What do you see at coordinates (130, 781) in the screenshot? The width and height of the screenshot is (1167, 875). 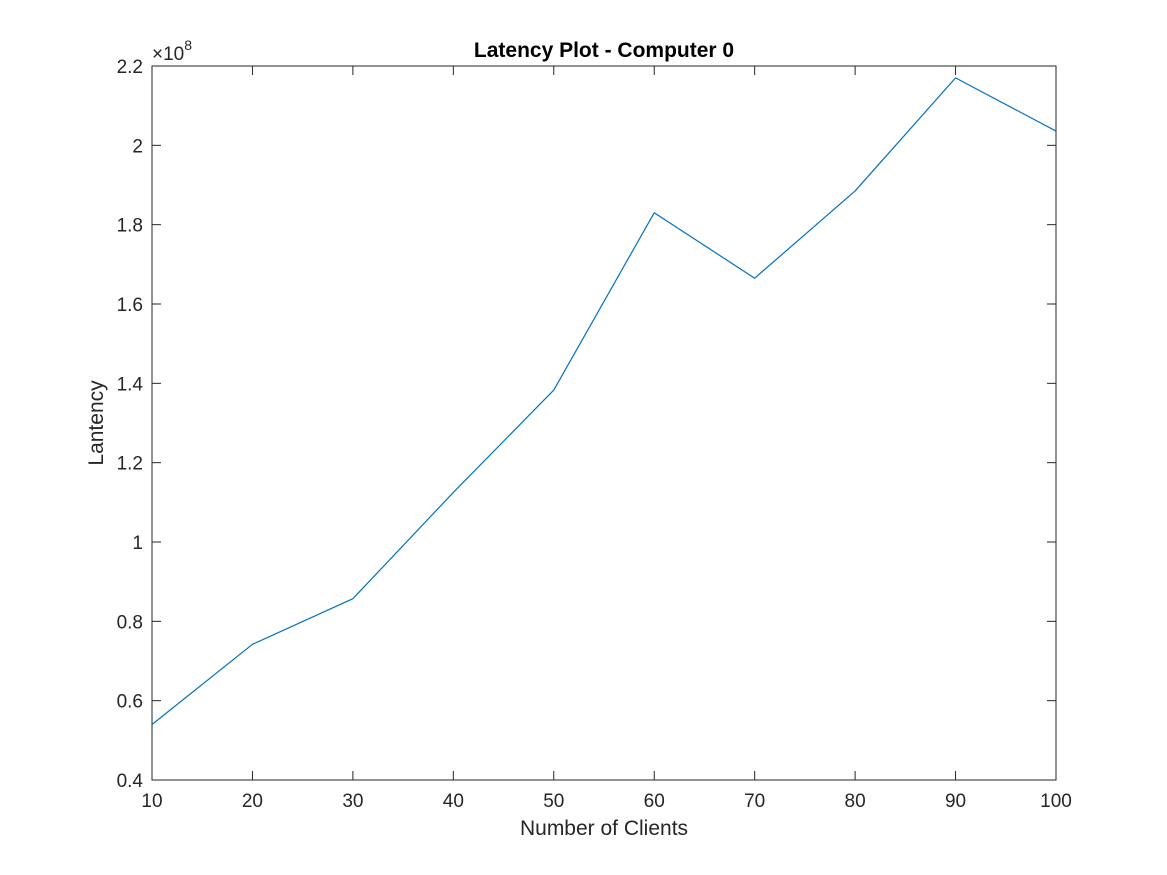 I see `y-tick-label: 0.4` at bounding box center [130, 781].